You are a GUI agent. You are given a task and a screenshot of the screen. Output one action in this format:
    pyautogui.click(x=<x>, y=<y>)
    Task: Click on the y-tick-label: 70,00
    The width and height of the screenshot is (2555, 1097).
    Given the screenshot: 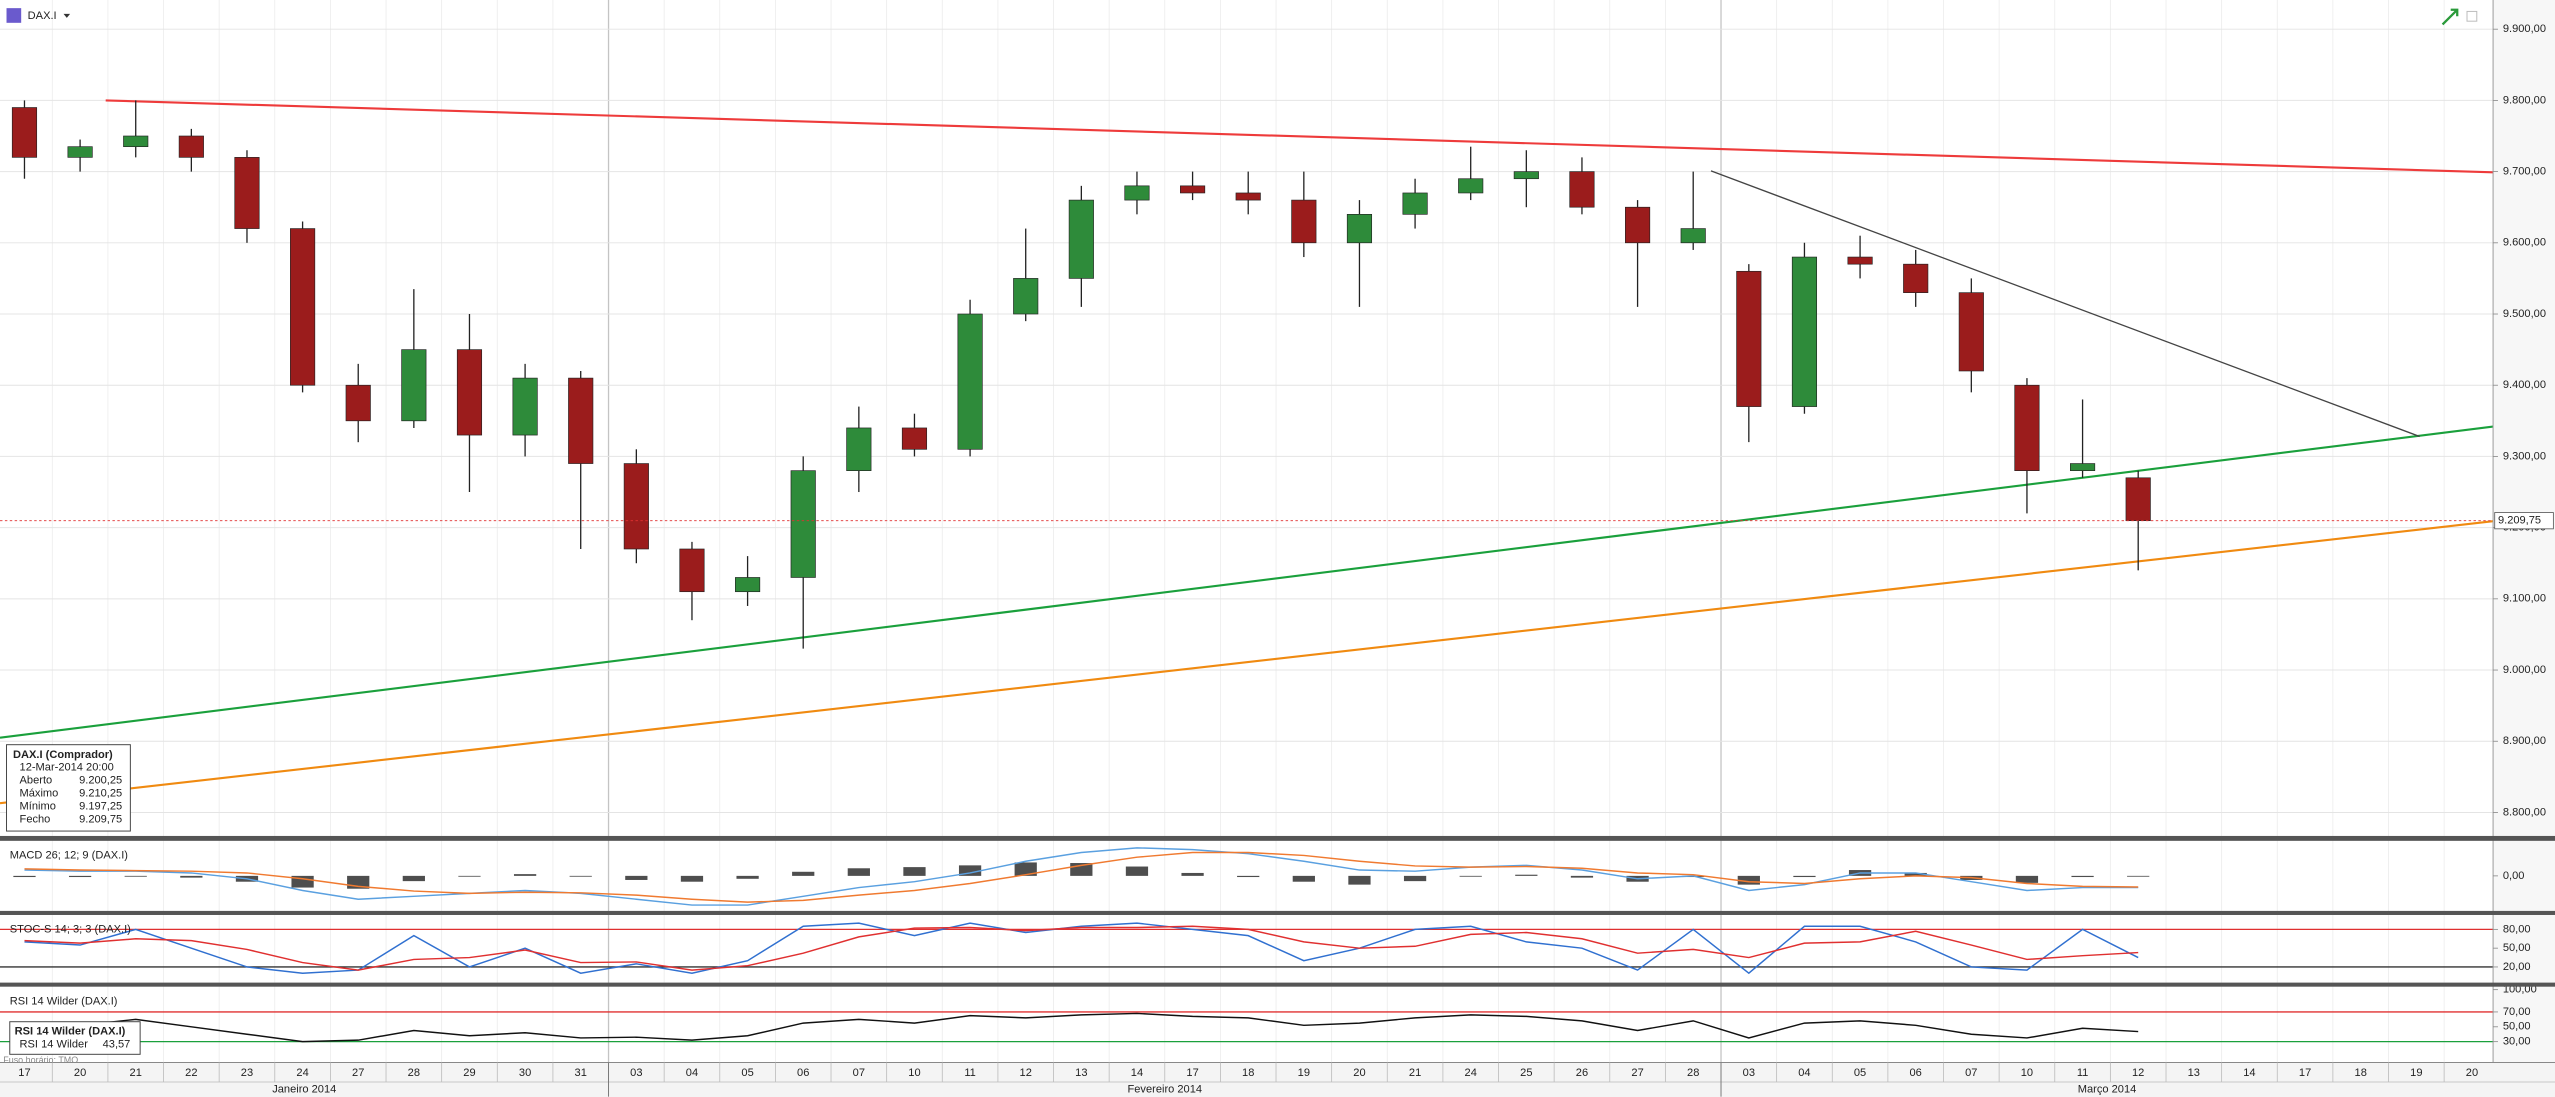 What is the action you would take?
    pyautogui.click(x=2517, y=1012)
    